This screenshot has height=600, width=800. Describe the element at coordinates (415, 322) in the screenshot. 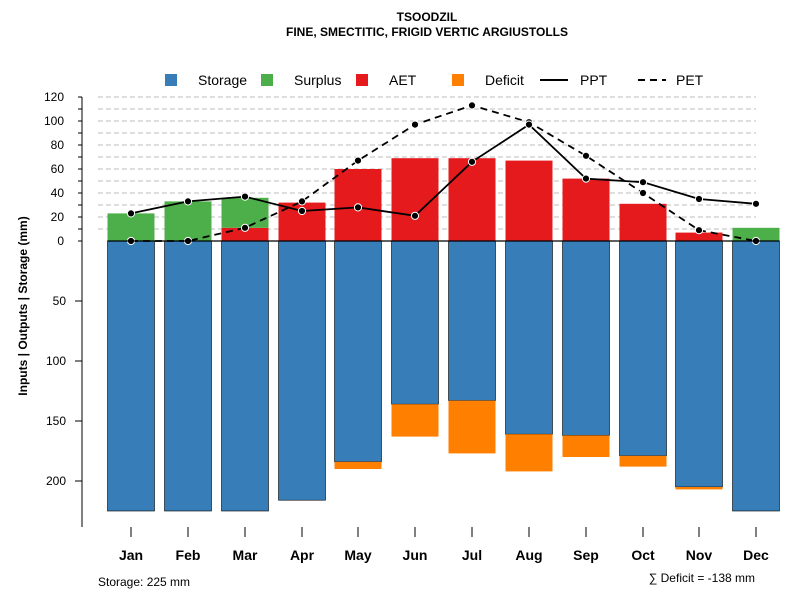

I see `bar-storage-jun` at that location.